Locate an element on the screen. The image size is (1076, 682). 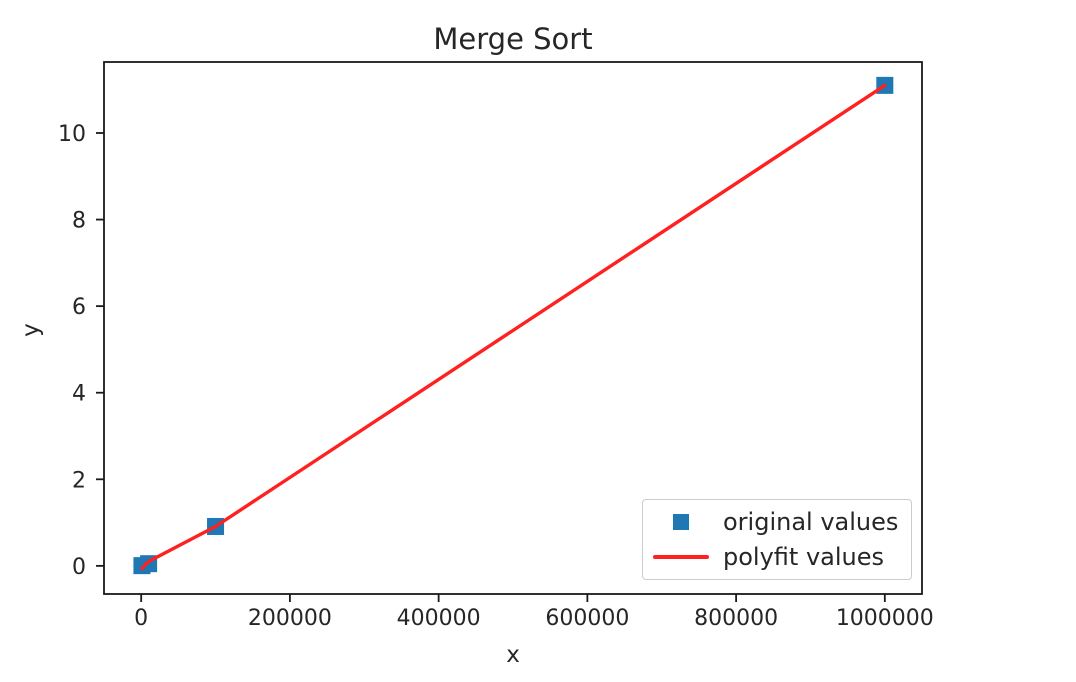
y-axis-label: y is located at coordinates (30, 330).